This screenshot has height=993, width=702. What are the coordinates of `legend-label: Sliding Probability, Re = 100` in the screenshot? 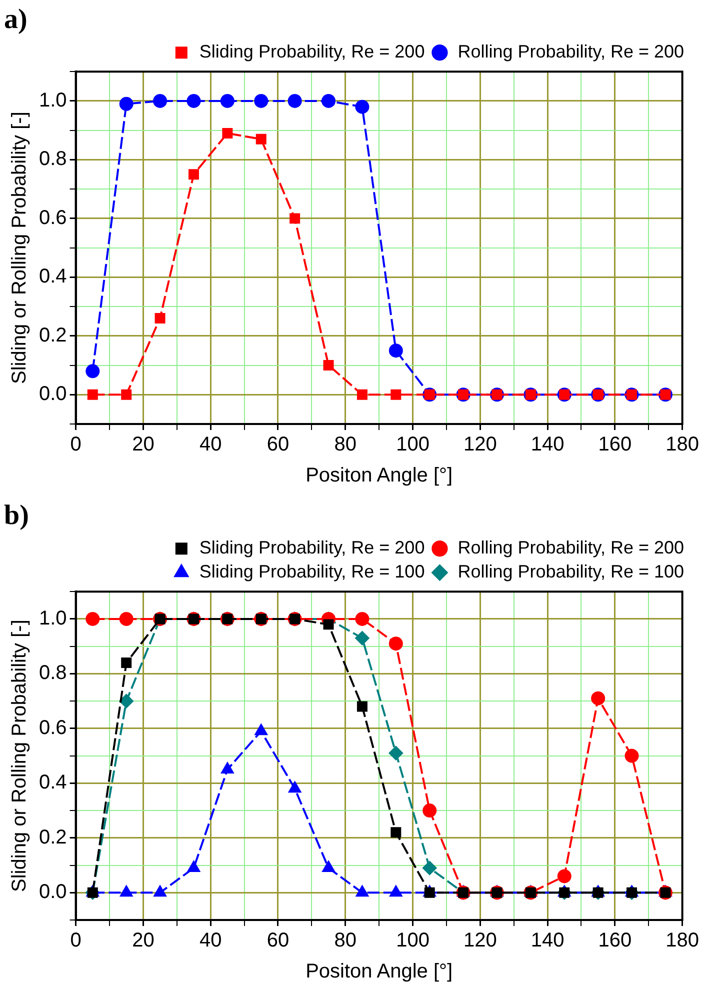 It's located at (312, 572).